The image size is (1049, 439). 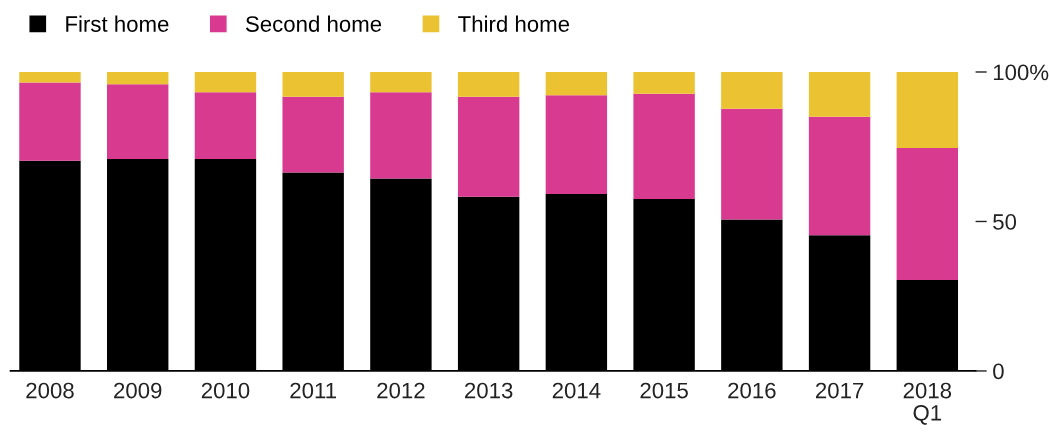 What do you see at coordinates (1021, 72) in the screenshot?
I see `y-tick-label: 100%` at bounding box center [1021, 72].